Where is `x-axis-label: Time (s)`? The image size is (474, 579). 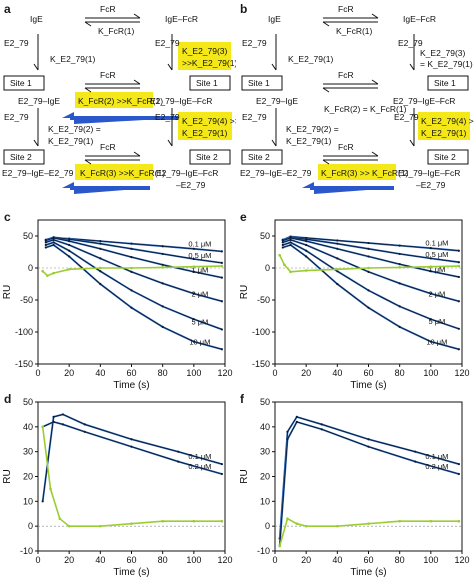 x-axis-label: Time (s) is located at coordinates (131, 572).